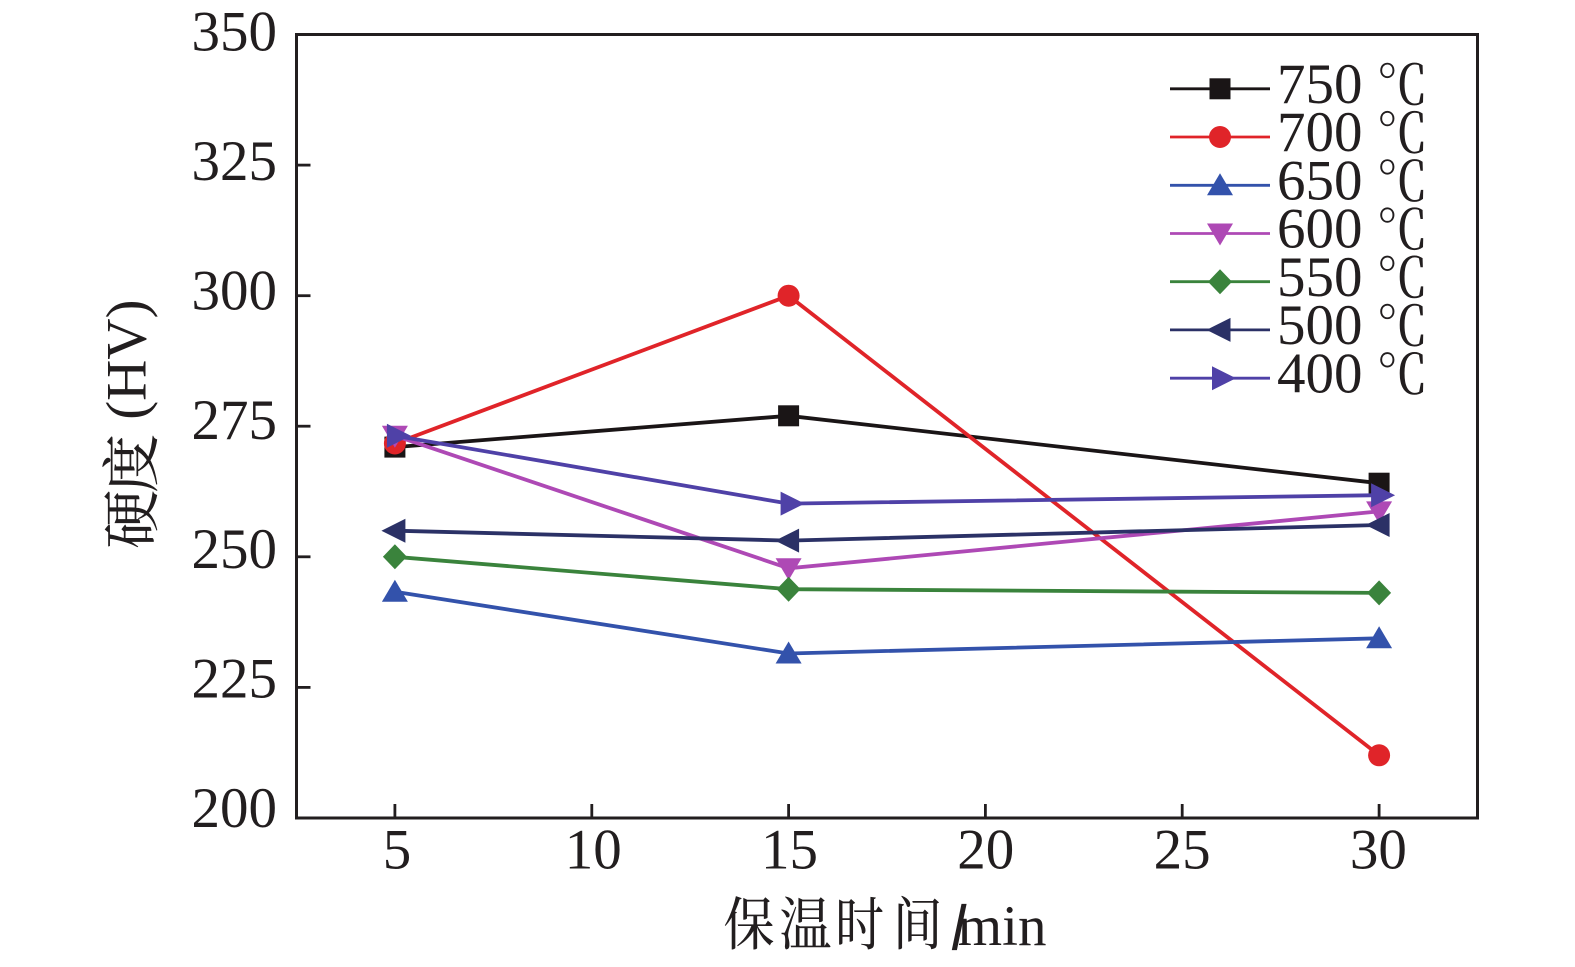  Describe the element at coordinates (235, 161) in the screenshot. I see `svg-text: 325` at that location.